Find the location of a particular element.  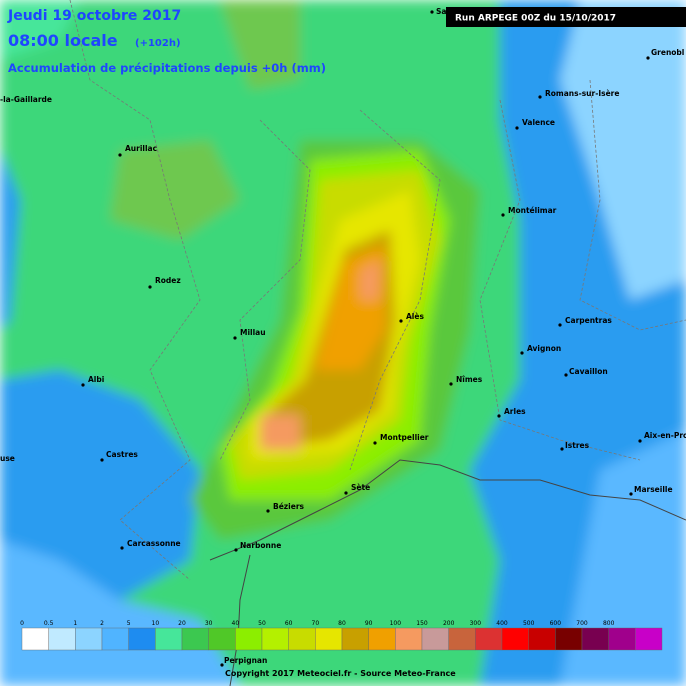

city-label: Istres is located at coordinates (577, 445).